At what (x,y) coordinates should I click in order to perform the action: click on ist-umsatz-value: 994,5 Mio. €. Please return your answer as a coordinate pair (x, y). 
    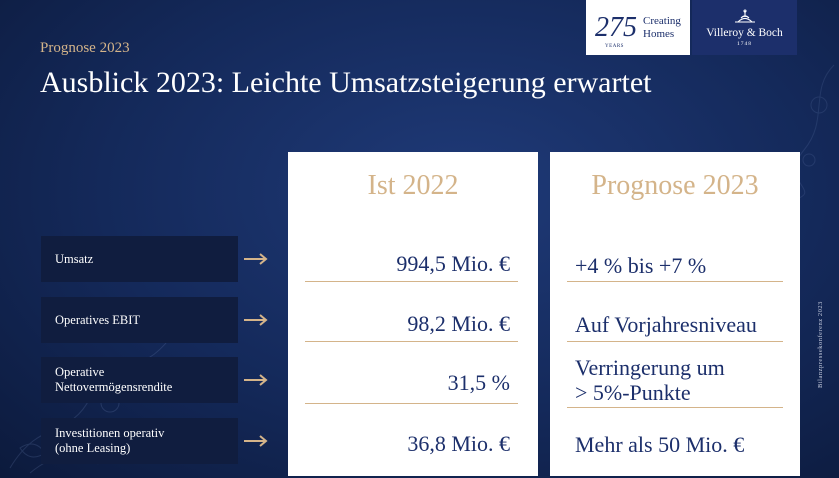
    Looking at the image, I should click on (453, 263).